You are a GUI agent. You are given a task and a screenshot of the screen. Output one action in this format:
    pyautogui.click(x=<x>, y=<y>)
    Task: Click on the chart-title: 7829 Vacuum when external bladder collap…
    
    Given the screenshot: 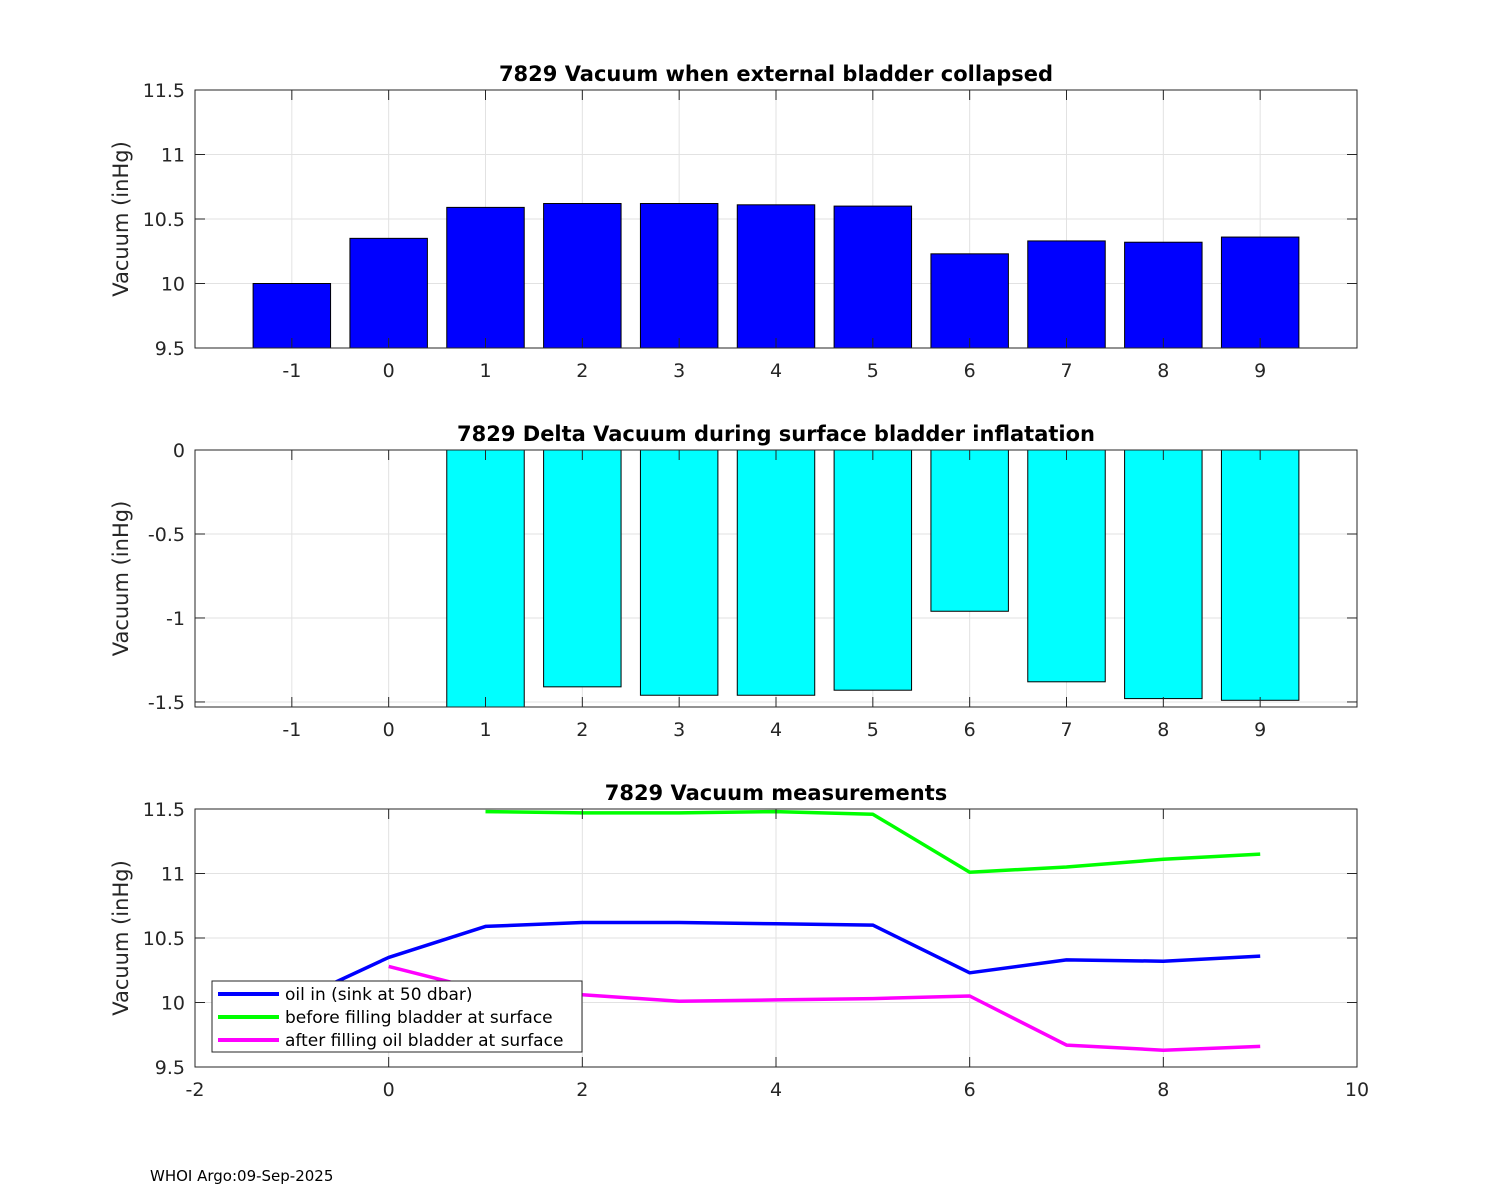 What is the action you would take?
    pyautogui.click(x=776, y=74)
    